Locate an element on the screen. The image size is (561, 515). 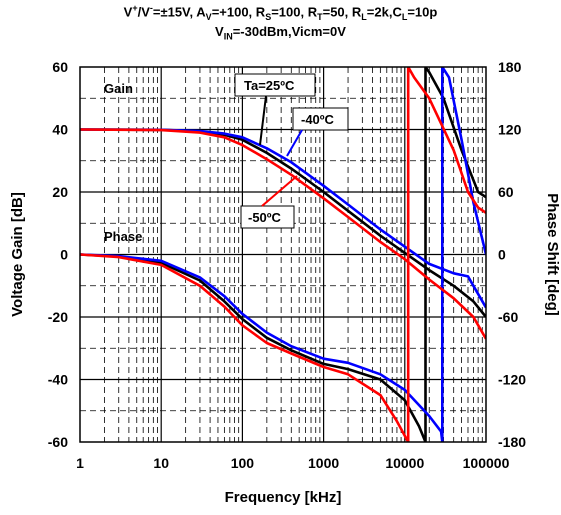
label-box-25c is located at coordinates (275, 85).